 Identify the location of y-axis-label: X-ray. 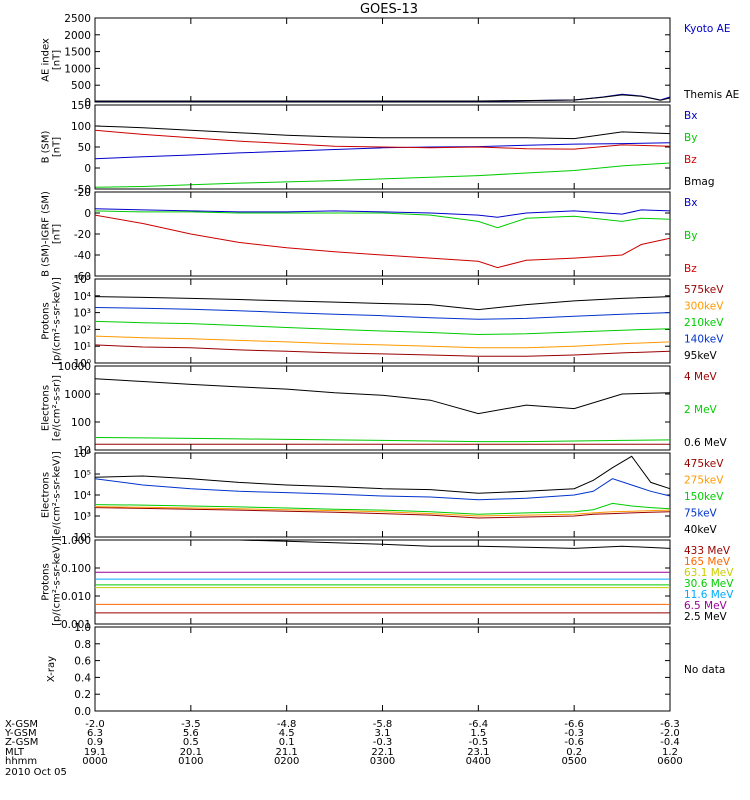
(51, 669).